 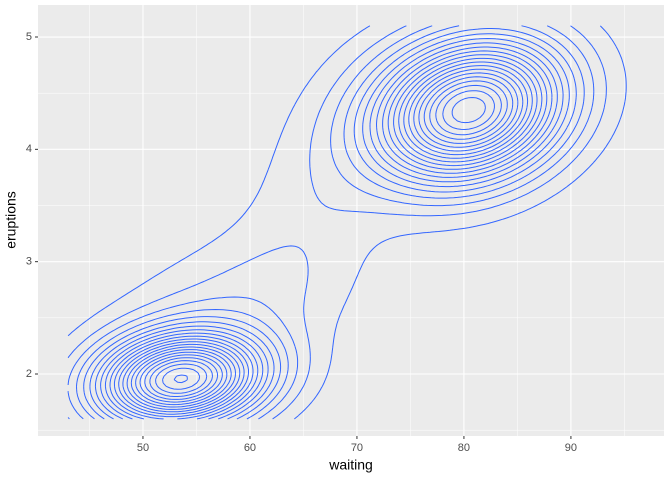 What do you see at coordinates (143, 448) in the screenshot?
I see `x-tick-label: 50` at bounding box center [143, 448].